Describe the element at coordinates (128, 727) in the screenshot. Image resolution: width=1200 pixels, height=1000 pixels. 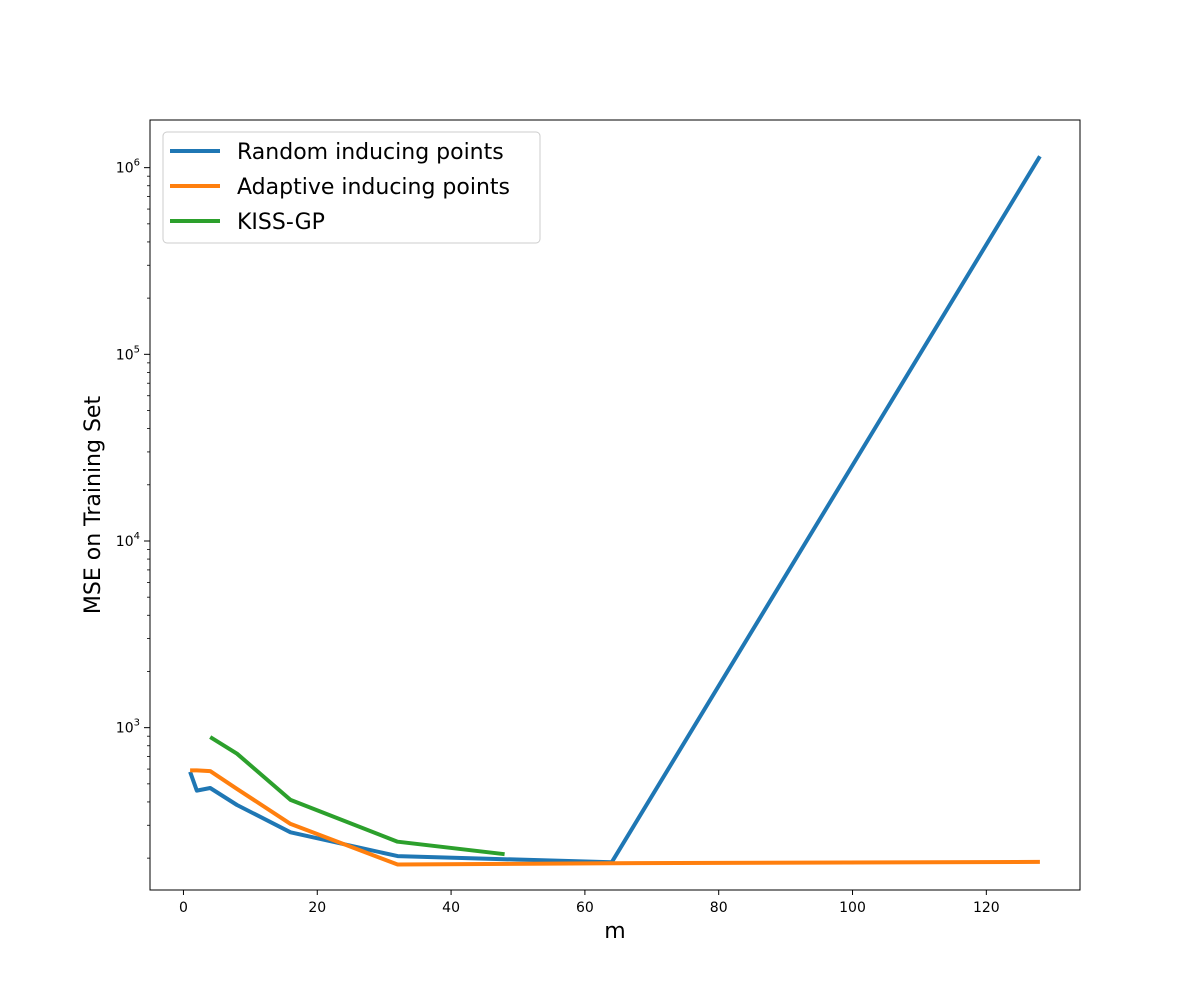
I see `y-tick-label: 10³` at that location.